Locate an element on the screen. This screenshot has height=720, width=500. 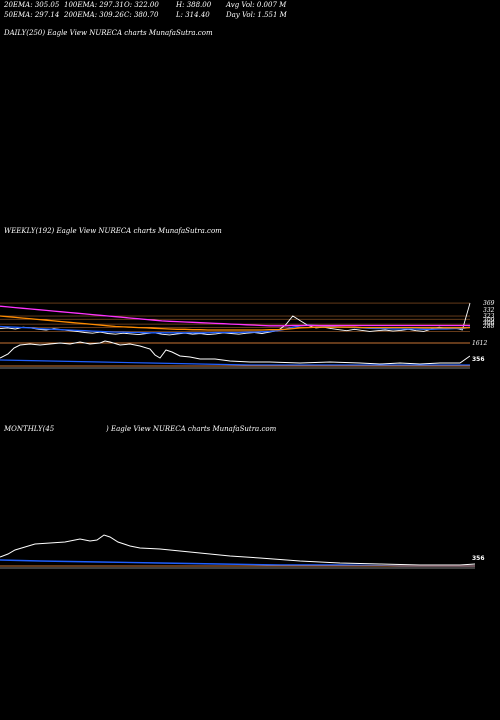
weekly-level-tick: 288 is located at coordinates (488, 326).